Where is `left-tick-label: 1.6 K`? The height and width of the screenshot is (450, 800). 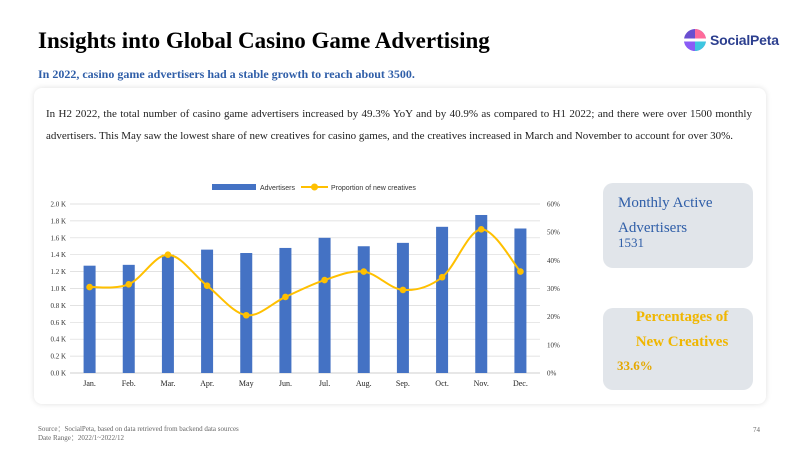 left-tick-label: 1.6 K is located at coordinates (58, 238).